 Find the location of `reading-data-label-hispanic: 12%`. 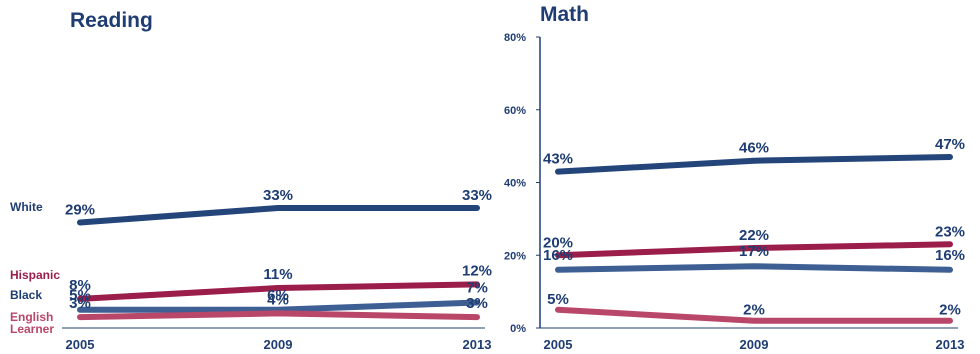

reading-data-label-hispanic: 12% is located at coordinates (477, 270).